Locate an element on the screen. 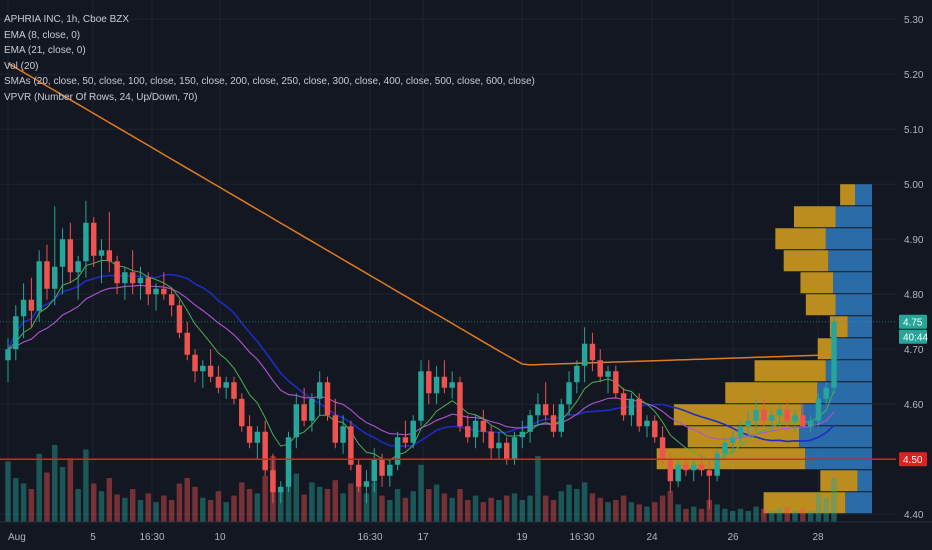 The height and width of the screenshot is (550, 932). legend-volume: Vol (20) is located at coordinates (21, 66).